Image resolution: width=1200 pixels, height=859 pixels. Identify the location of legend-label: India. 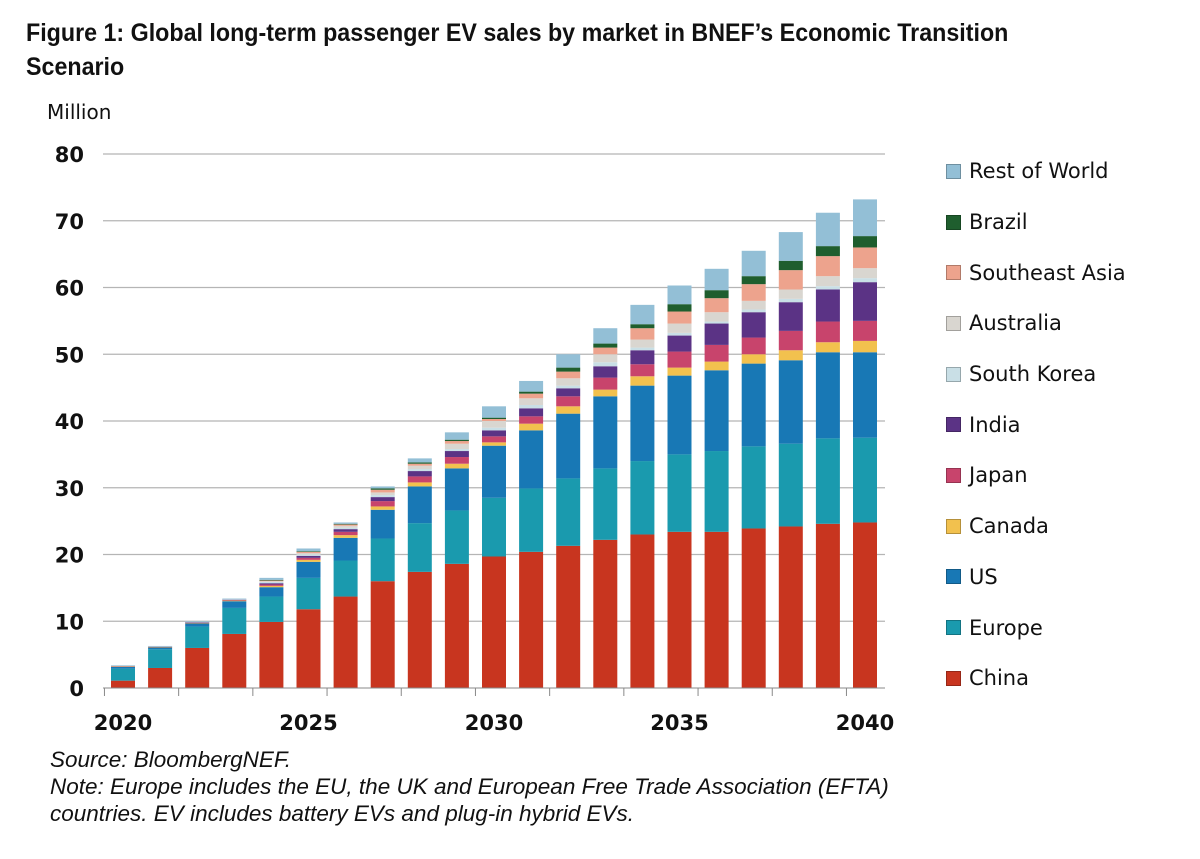
(995, 424).